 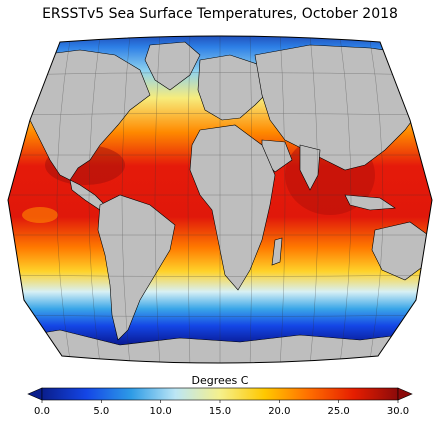 I want to click on australia, so click(x=400, y=251).